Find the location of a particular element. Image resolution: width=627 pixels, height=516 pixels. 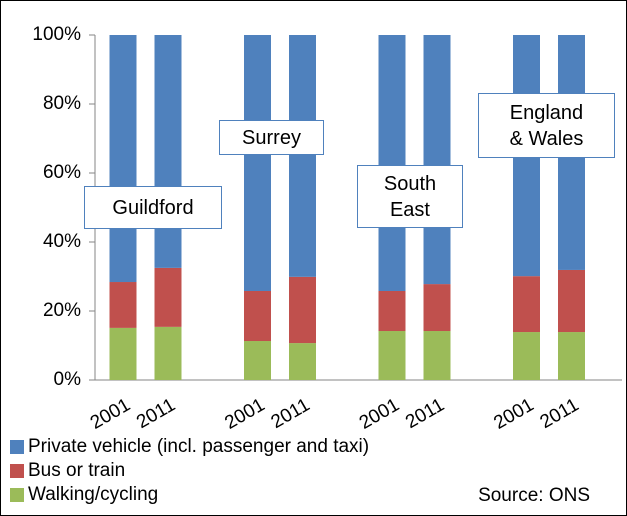

source-note: Source: ONS is located at coordinates (534, 495).